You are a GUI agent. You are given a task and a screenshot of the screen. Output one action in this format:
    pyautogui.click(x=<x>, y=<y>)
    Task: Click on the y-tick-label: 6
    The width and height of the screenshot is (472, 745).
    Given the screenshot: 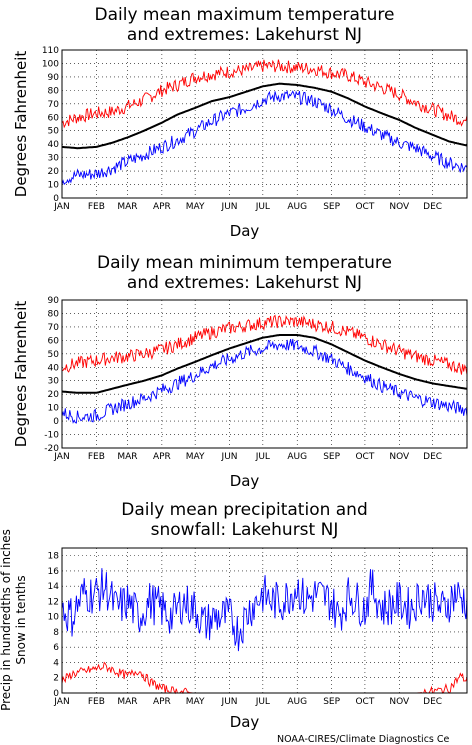 What is the action you would take?
    pyautogui.click(x=56, y=648)
    